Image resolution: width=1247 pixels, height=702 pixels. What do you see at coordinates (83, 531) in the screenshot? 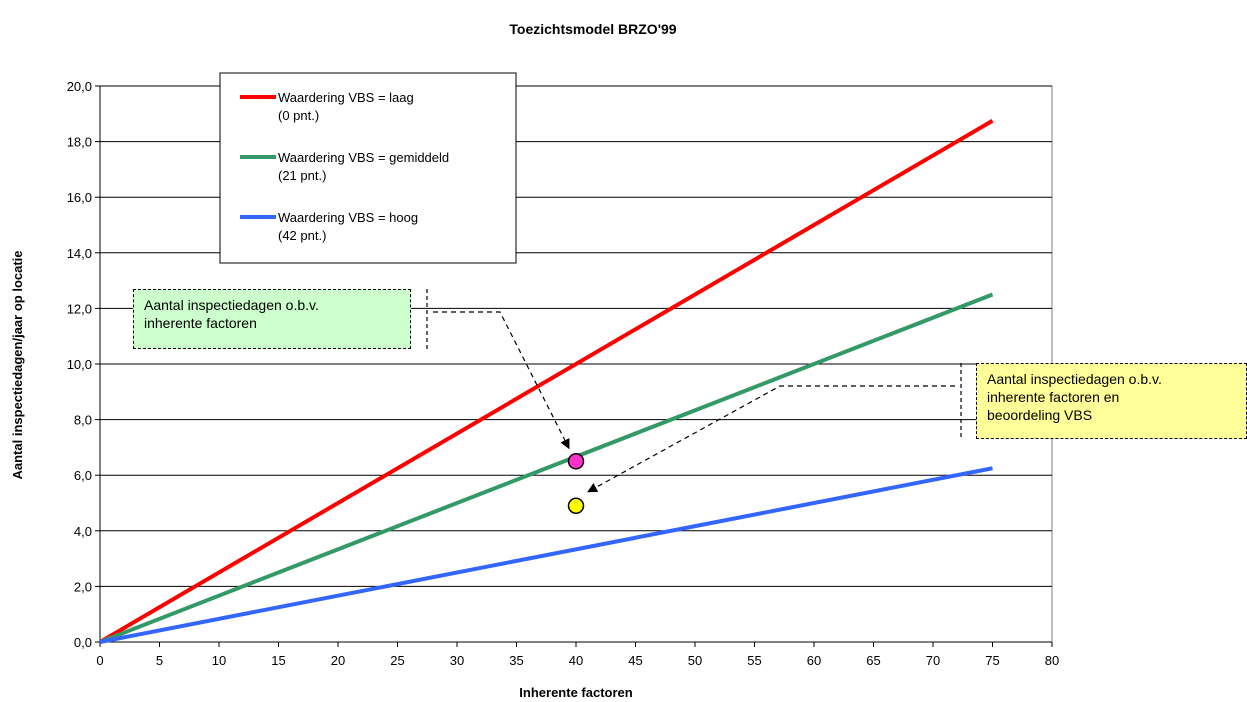
I see `y-tick-label: 4,0` at bounding box center [83, 531].